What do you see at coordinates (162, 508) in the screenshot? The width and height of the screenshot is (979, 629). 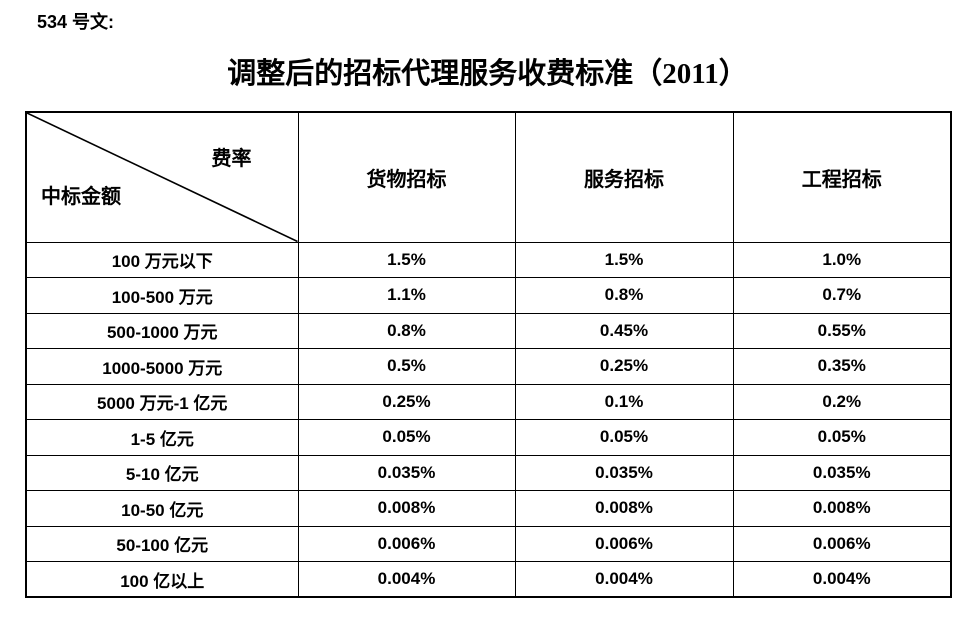 I see `row-label-amount-range: 10-50 亿元` at bounding box center [162, 508].